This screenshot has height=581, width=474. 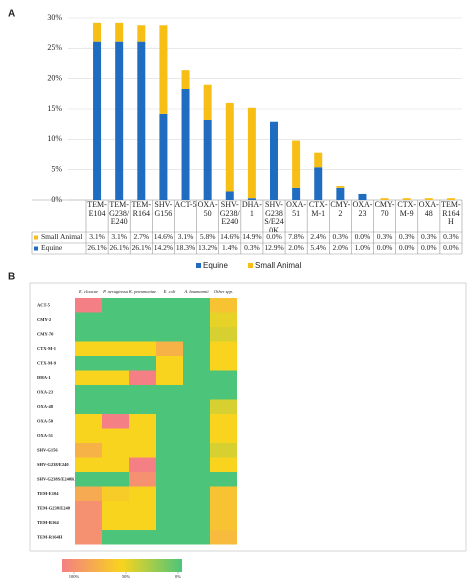 What do you see at coordinates (11, 277) in the screenshot?
I see `panel-label: B` at bounding box center [11, 277].